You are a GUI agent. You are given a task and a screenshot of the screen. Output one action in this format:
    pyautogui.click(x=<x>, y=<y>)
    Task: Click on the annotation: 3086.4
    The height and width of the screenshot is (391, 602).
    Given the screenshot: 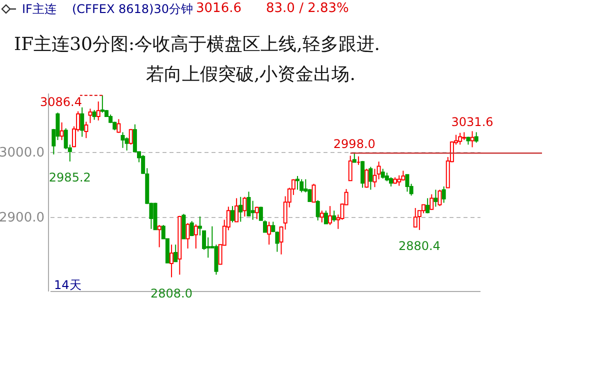 What is the action you would take?
    pyautogui.click(x=61, y=102)
    